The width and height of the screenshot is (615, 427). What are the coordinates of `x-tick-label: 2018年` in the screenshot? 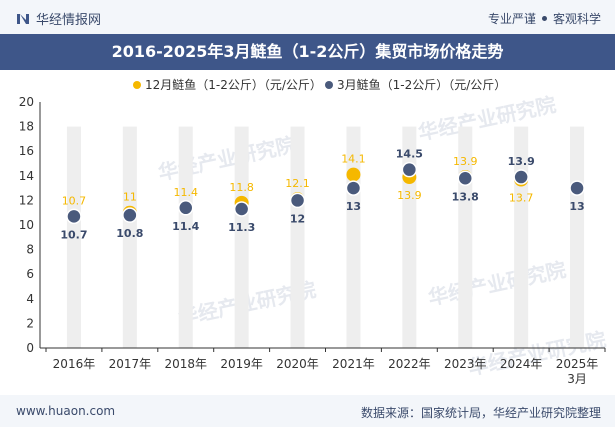 It's located at (185, 364).